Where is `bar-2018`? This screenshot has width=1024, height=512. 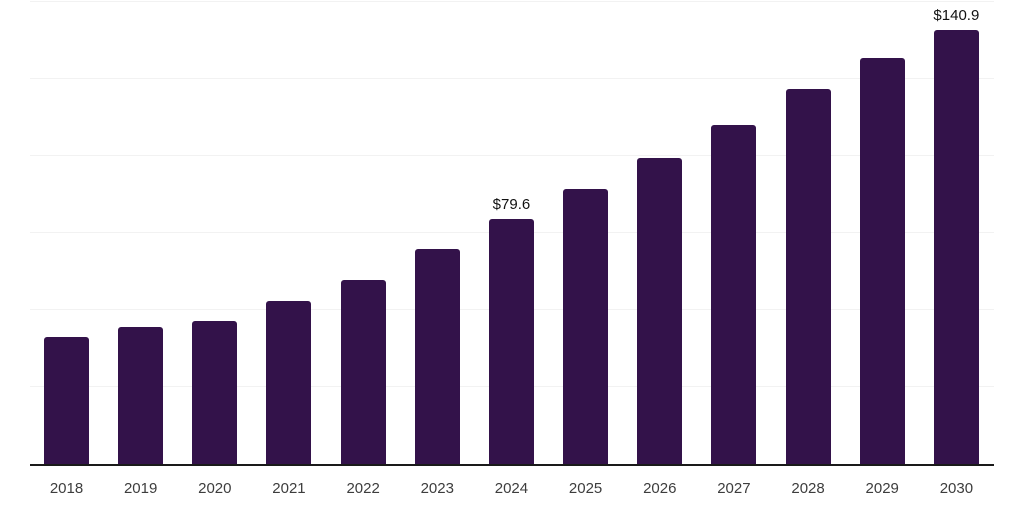
bar-2018 is located at coordinates (66, 400).